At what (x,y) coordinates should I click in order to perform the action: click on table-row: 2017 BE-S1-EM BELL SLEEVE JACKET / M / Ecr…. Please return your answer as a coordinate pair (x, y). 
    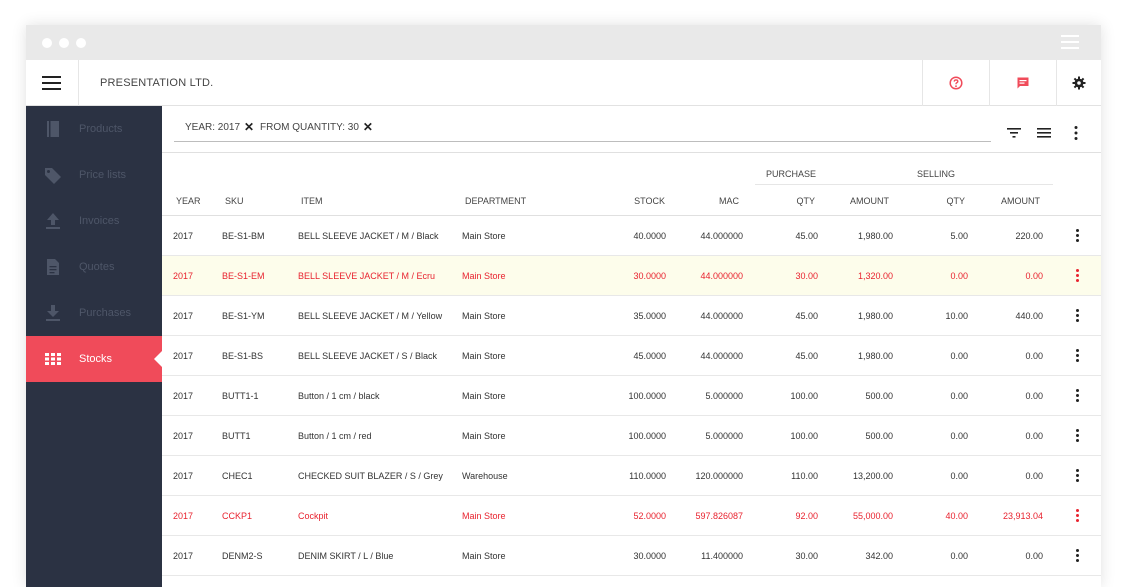
    Looking at the image, I should click on (631, 276).